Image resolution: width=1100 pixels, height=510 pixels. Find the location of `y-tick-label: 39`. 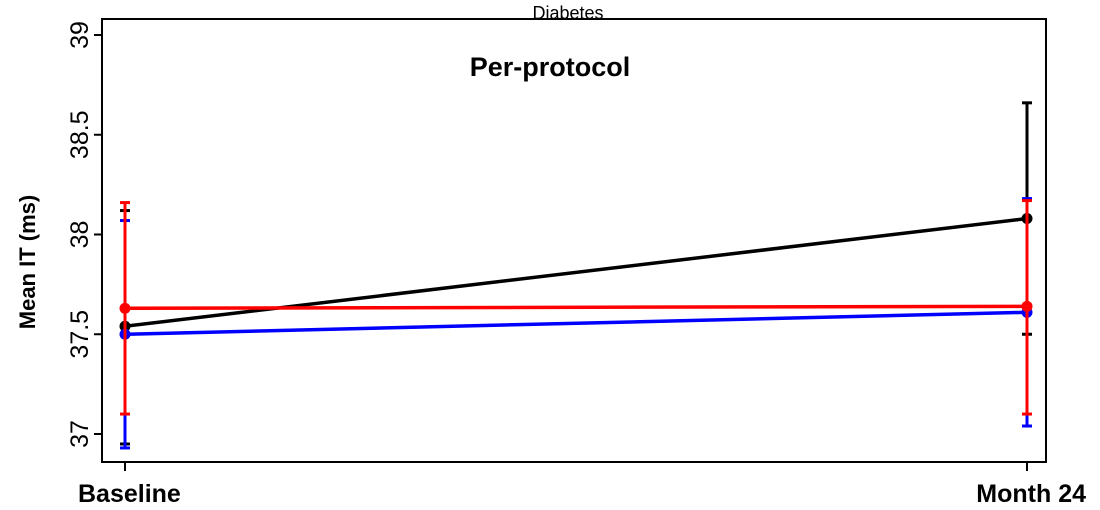

y-tick-label: 39 is located at coordinates (80, 35).